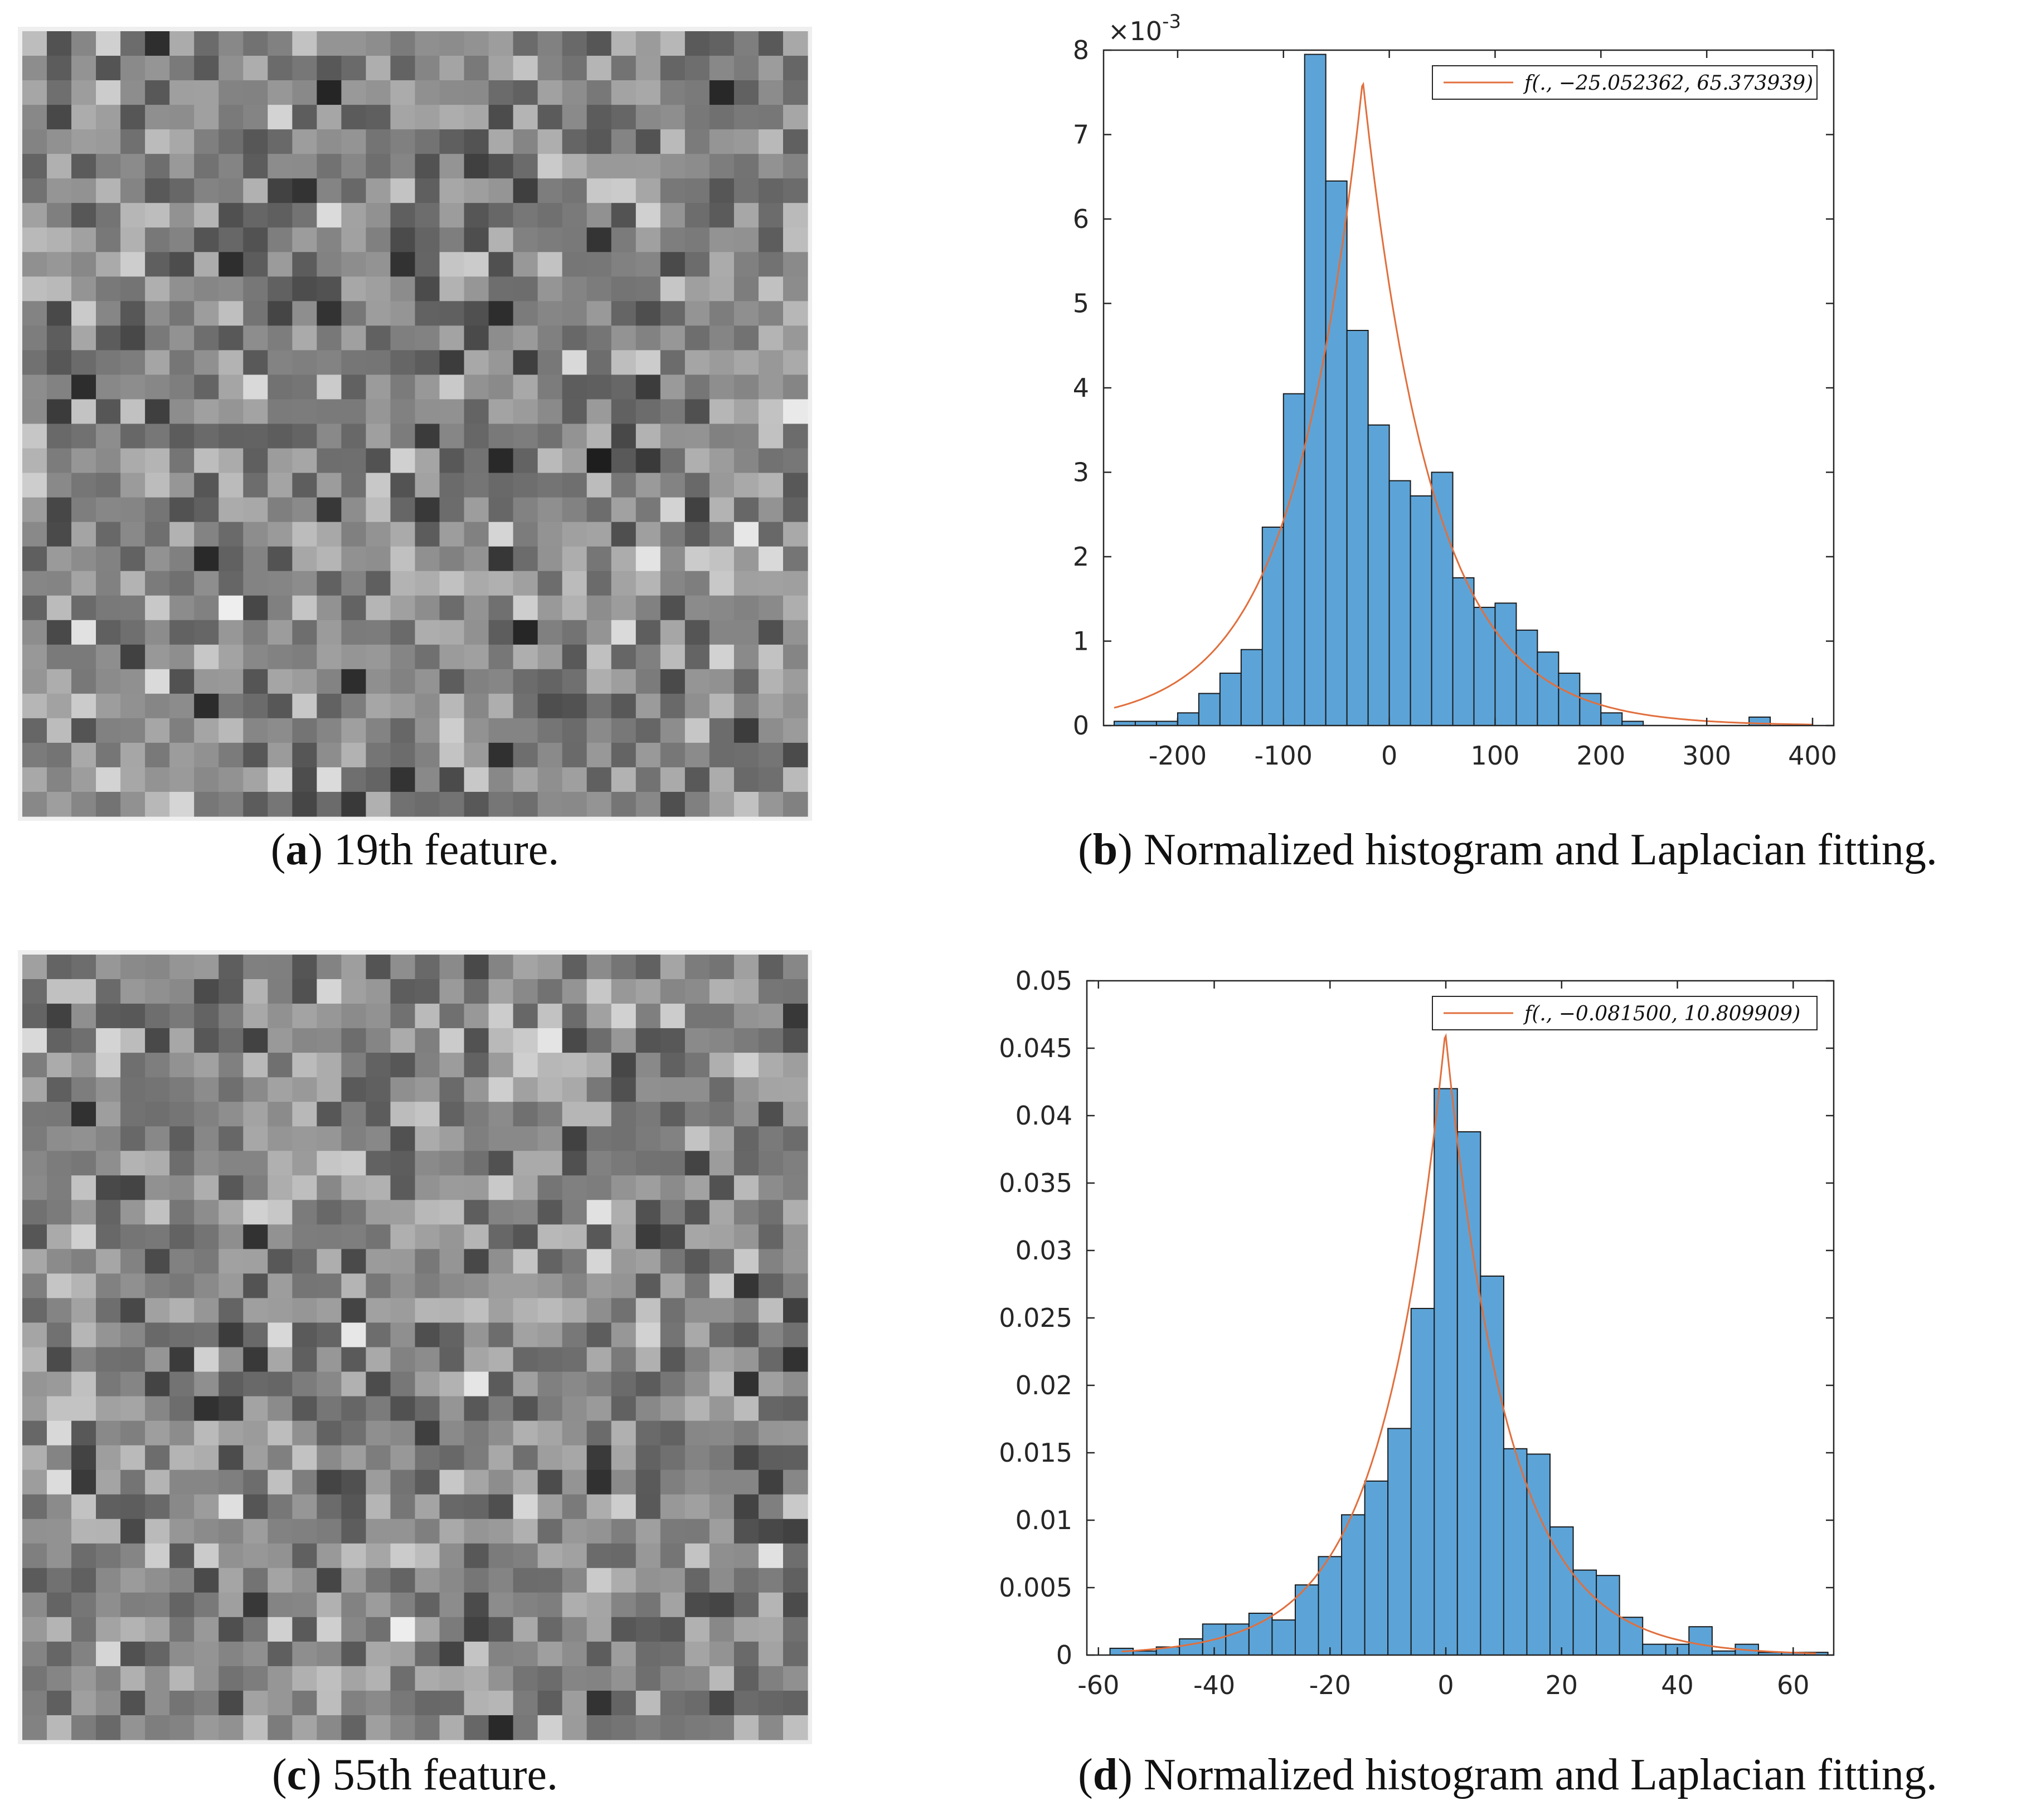 This screenshot has width=2026, height=1820. Describe the element at coordinates (1081, 557) in the screenshot. I see `y-tick-label: 2` at that location.